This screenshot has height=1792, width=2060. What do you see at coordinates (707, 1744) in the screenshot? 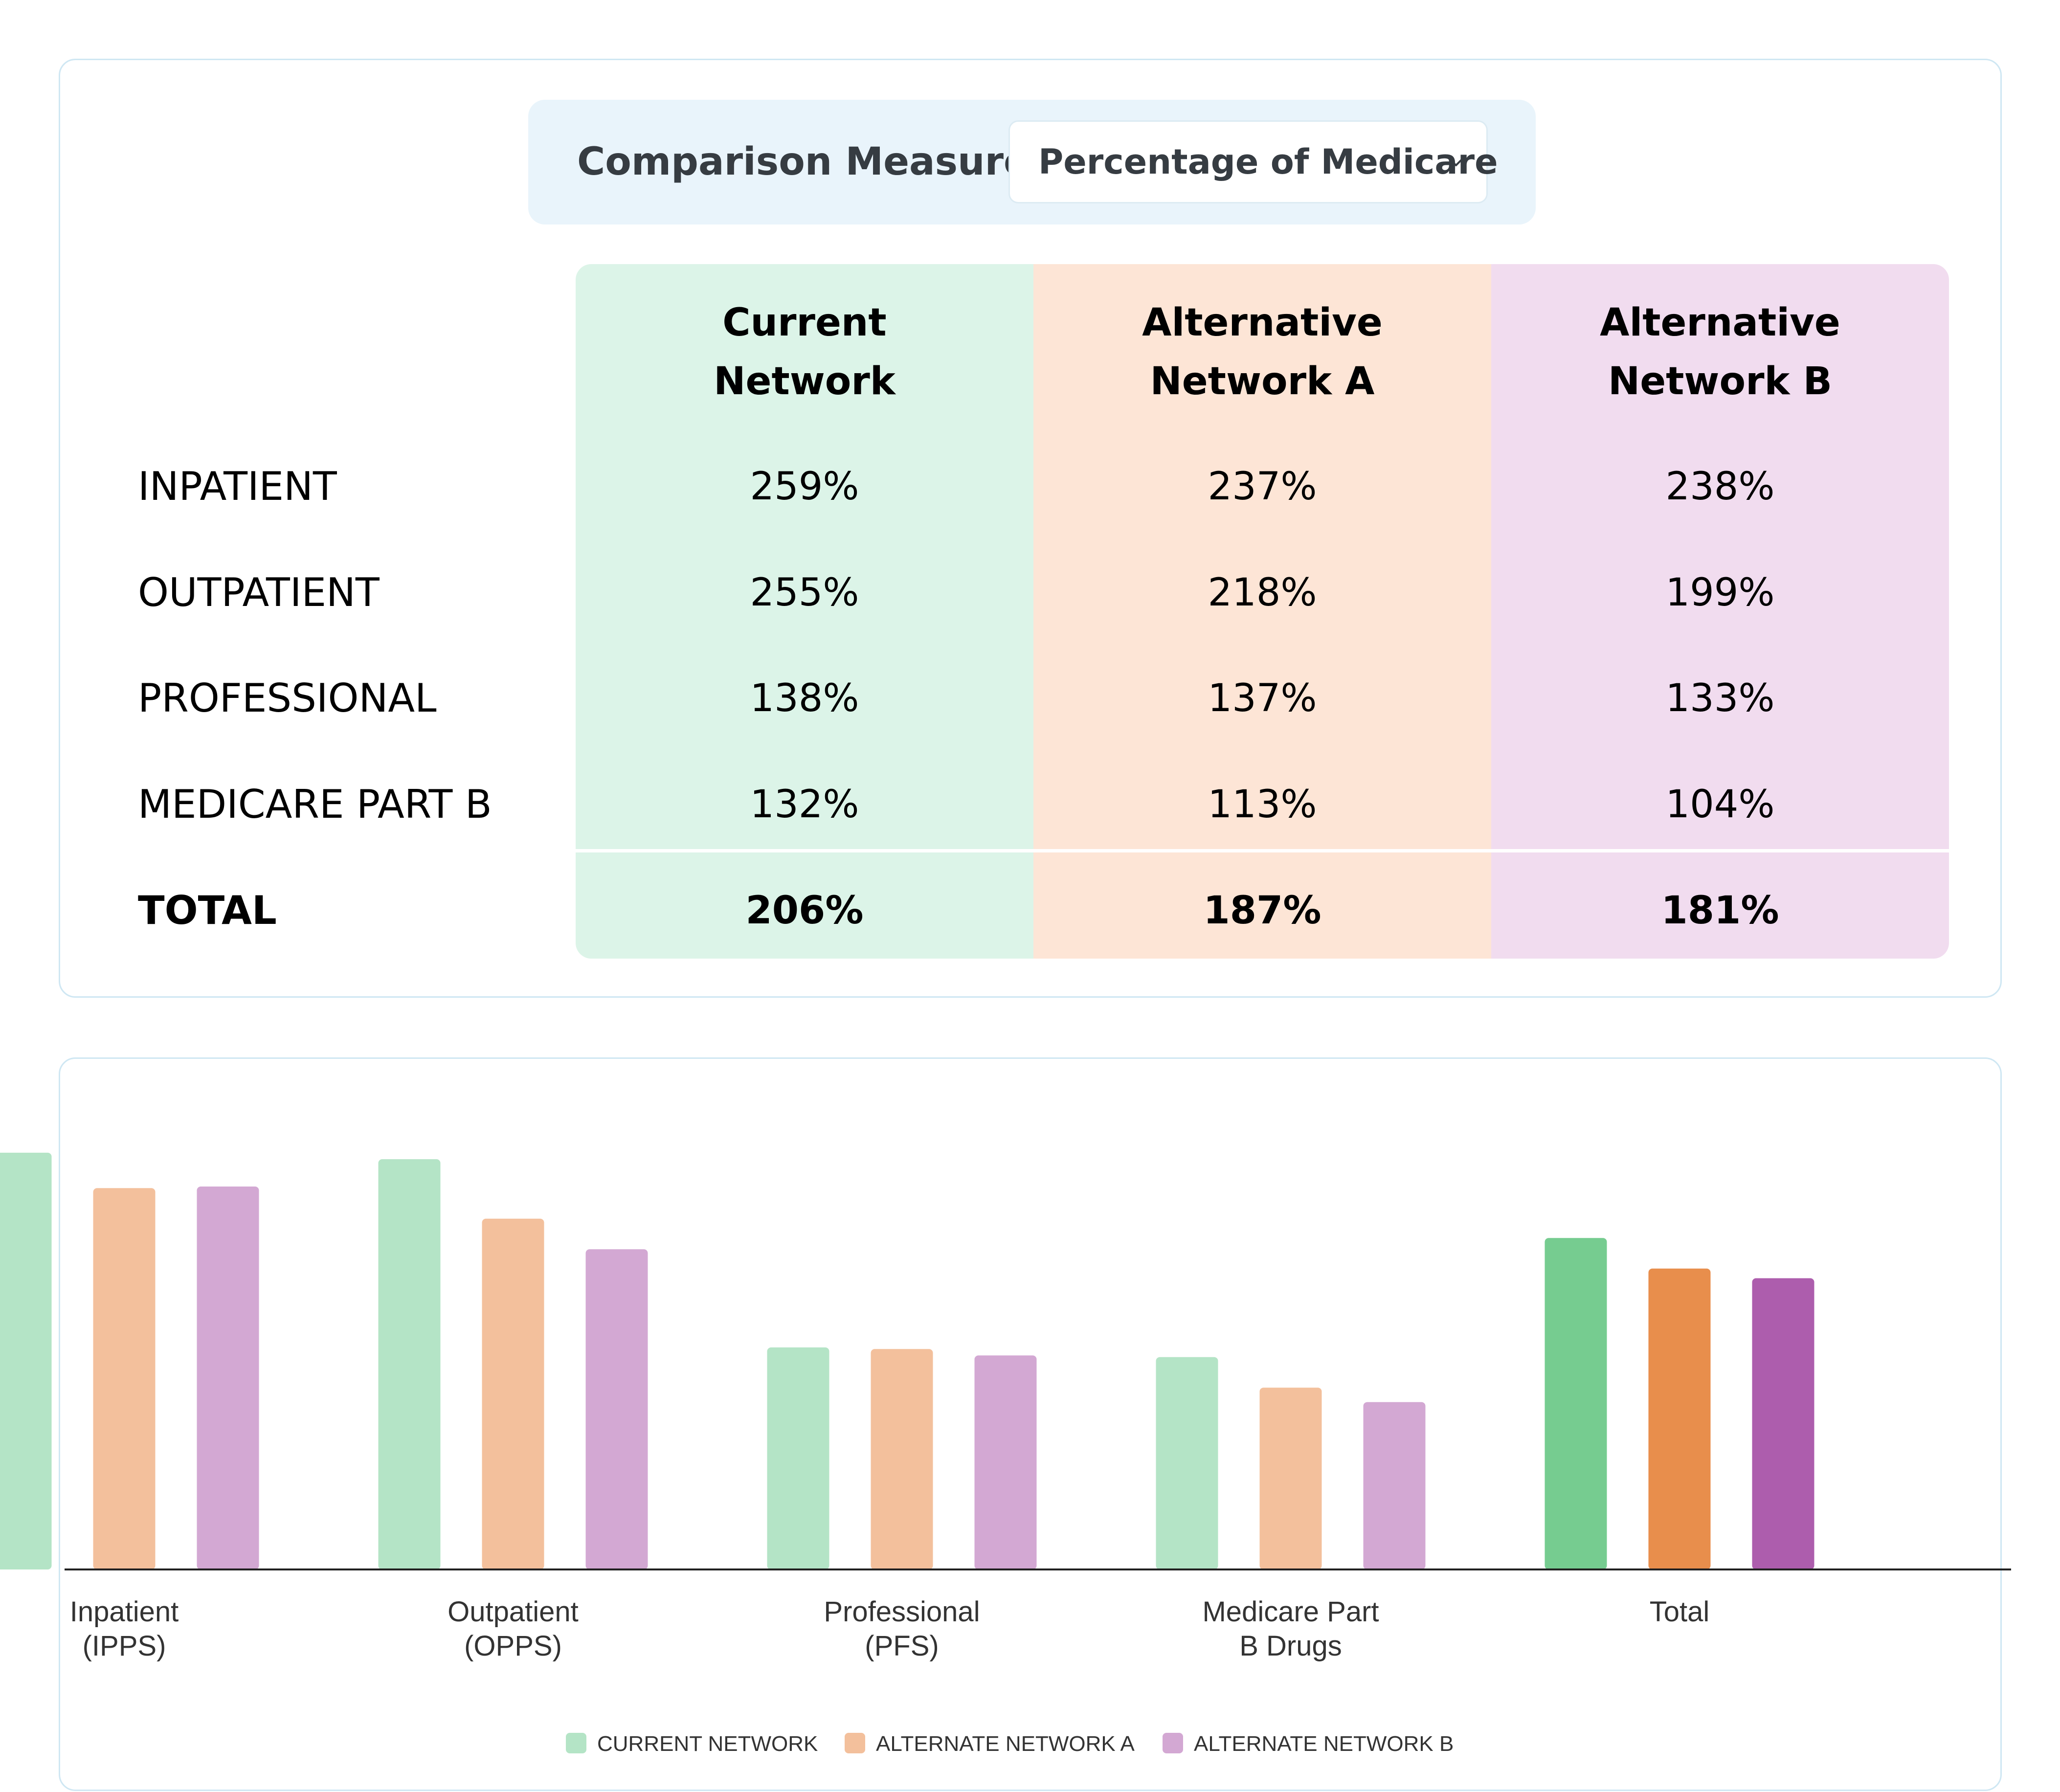
I see `legend-label-1: CURRENT NETWORK` at bounding box center [707, 1744].